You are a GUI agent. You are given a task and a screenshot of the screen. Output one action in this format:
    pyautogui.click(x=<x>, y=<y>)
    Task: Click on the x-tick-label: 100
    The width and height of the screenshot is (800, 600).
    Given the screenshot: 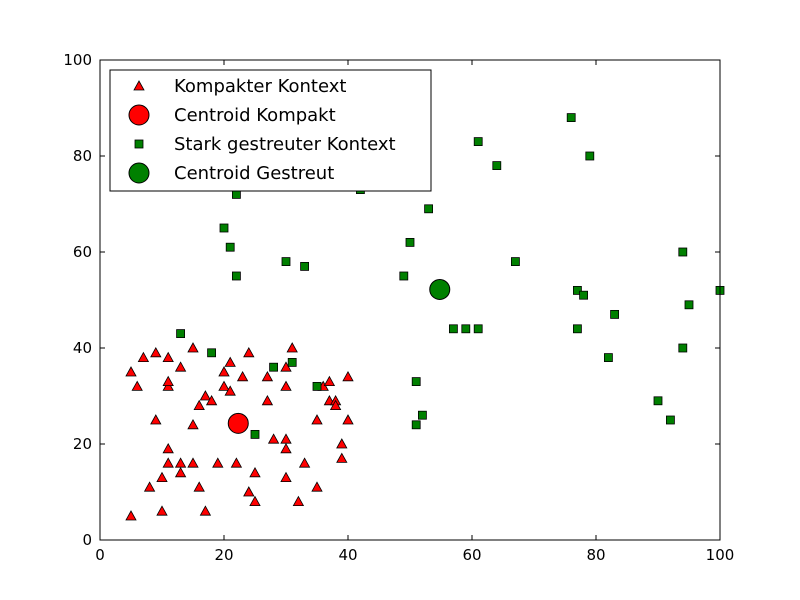 What is the action you would take?
    pyautogui.click(x=720, y=555)
    